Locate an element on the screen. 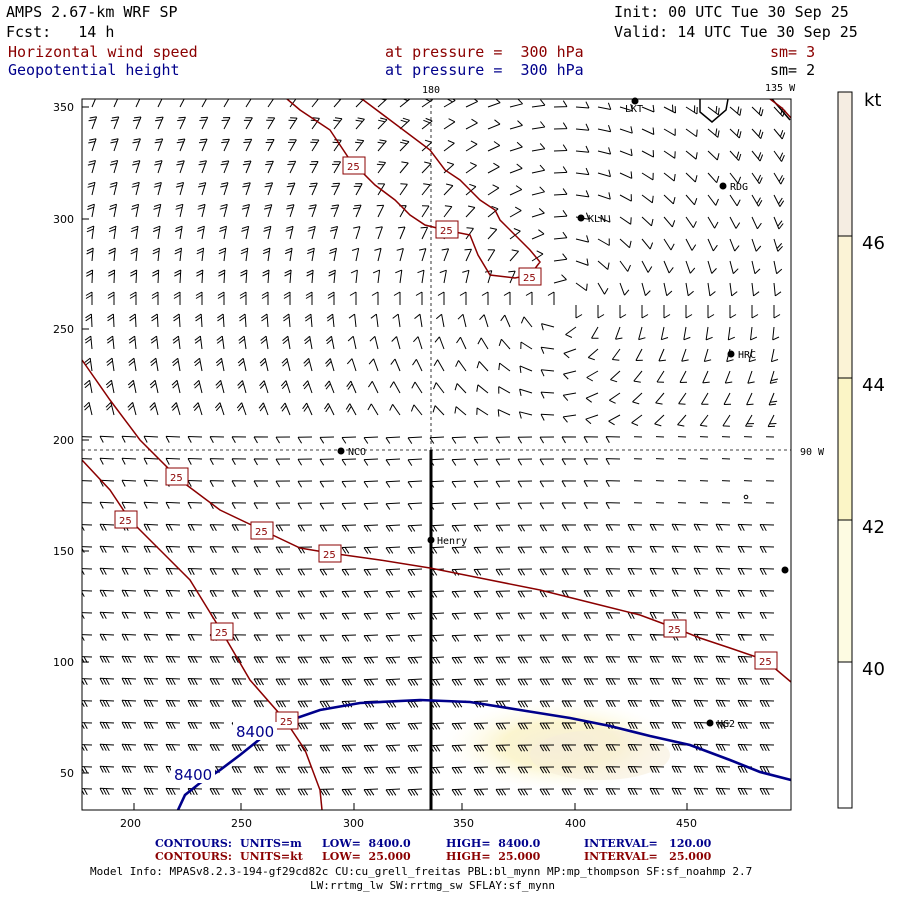  svg-text: 25 is located at coordinates (176, 478).